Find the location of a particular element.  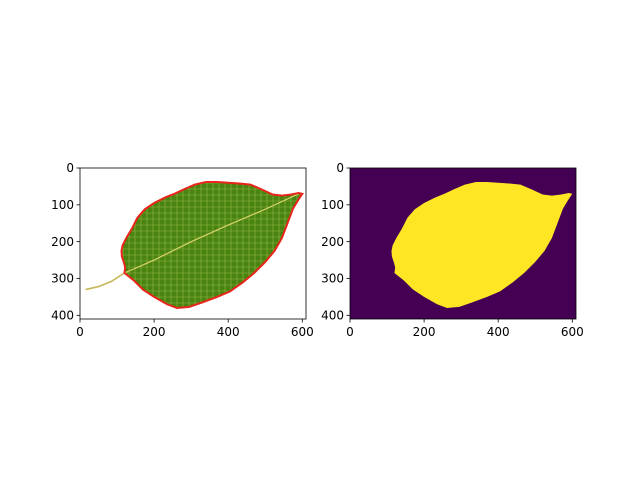

mask-foreground is located at coordinates (482, 245).